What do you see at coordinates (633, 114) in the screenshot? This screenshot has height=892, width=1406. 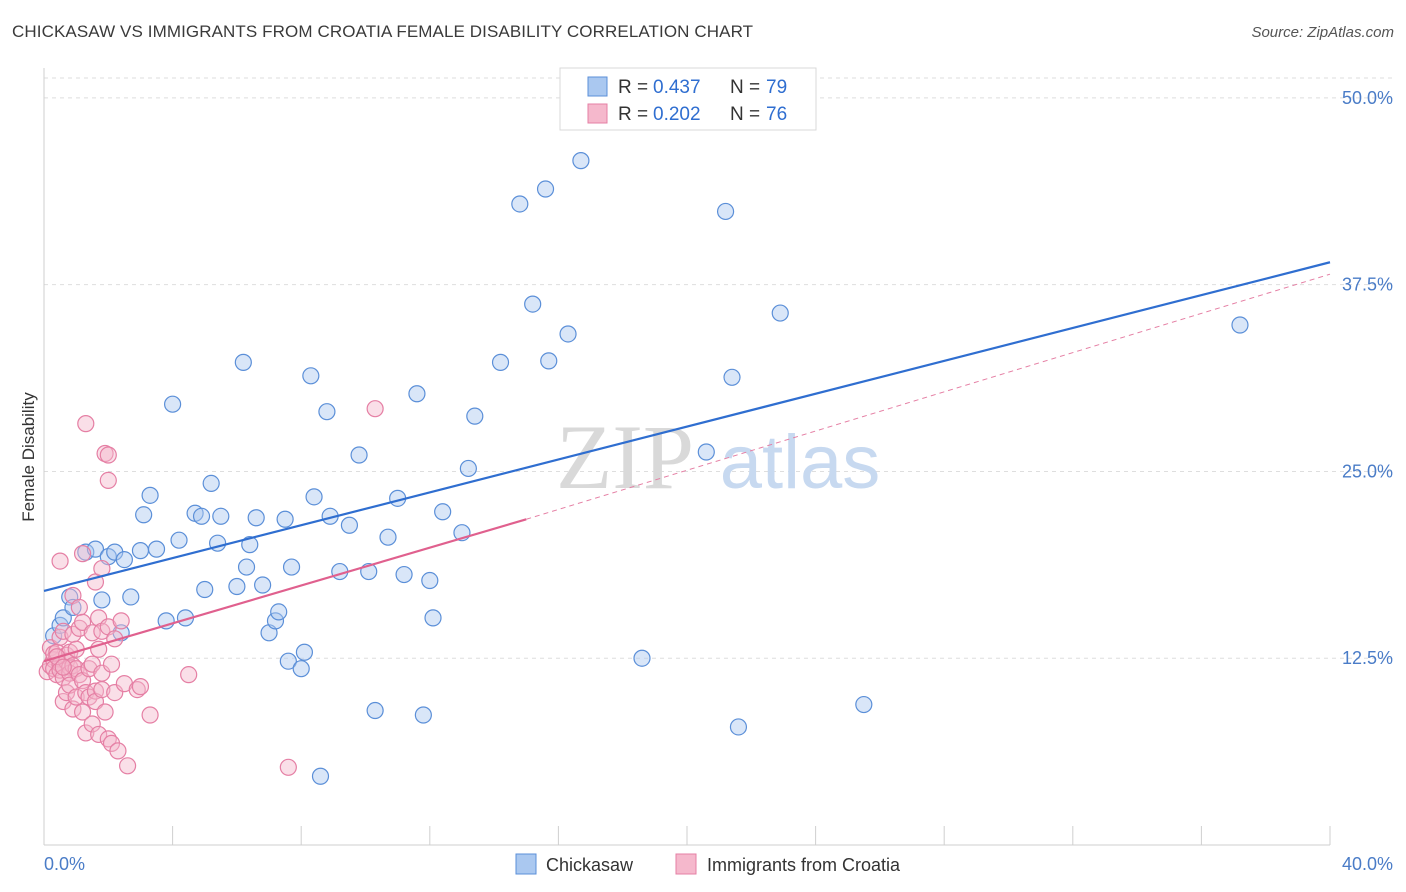 I see `legend-r-label-2: R =` at bounding box center [633, 114].